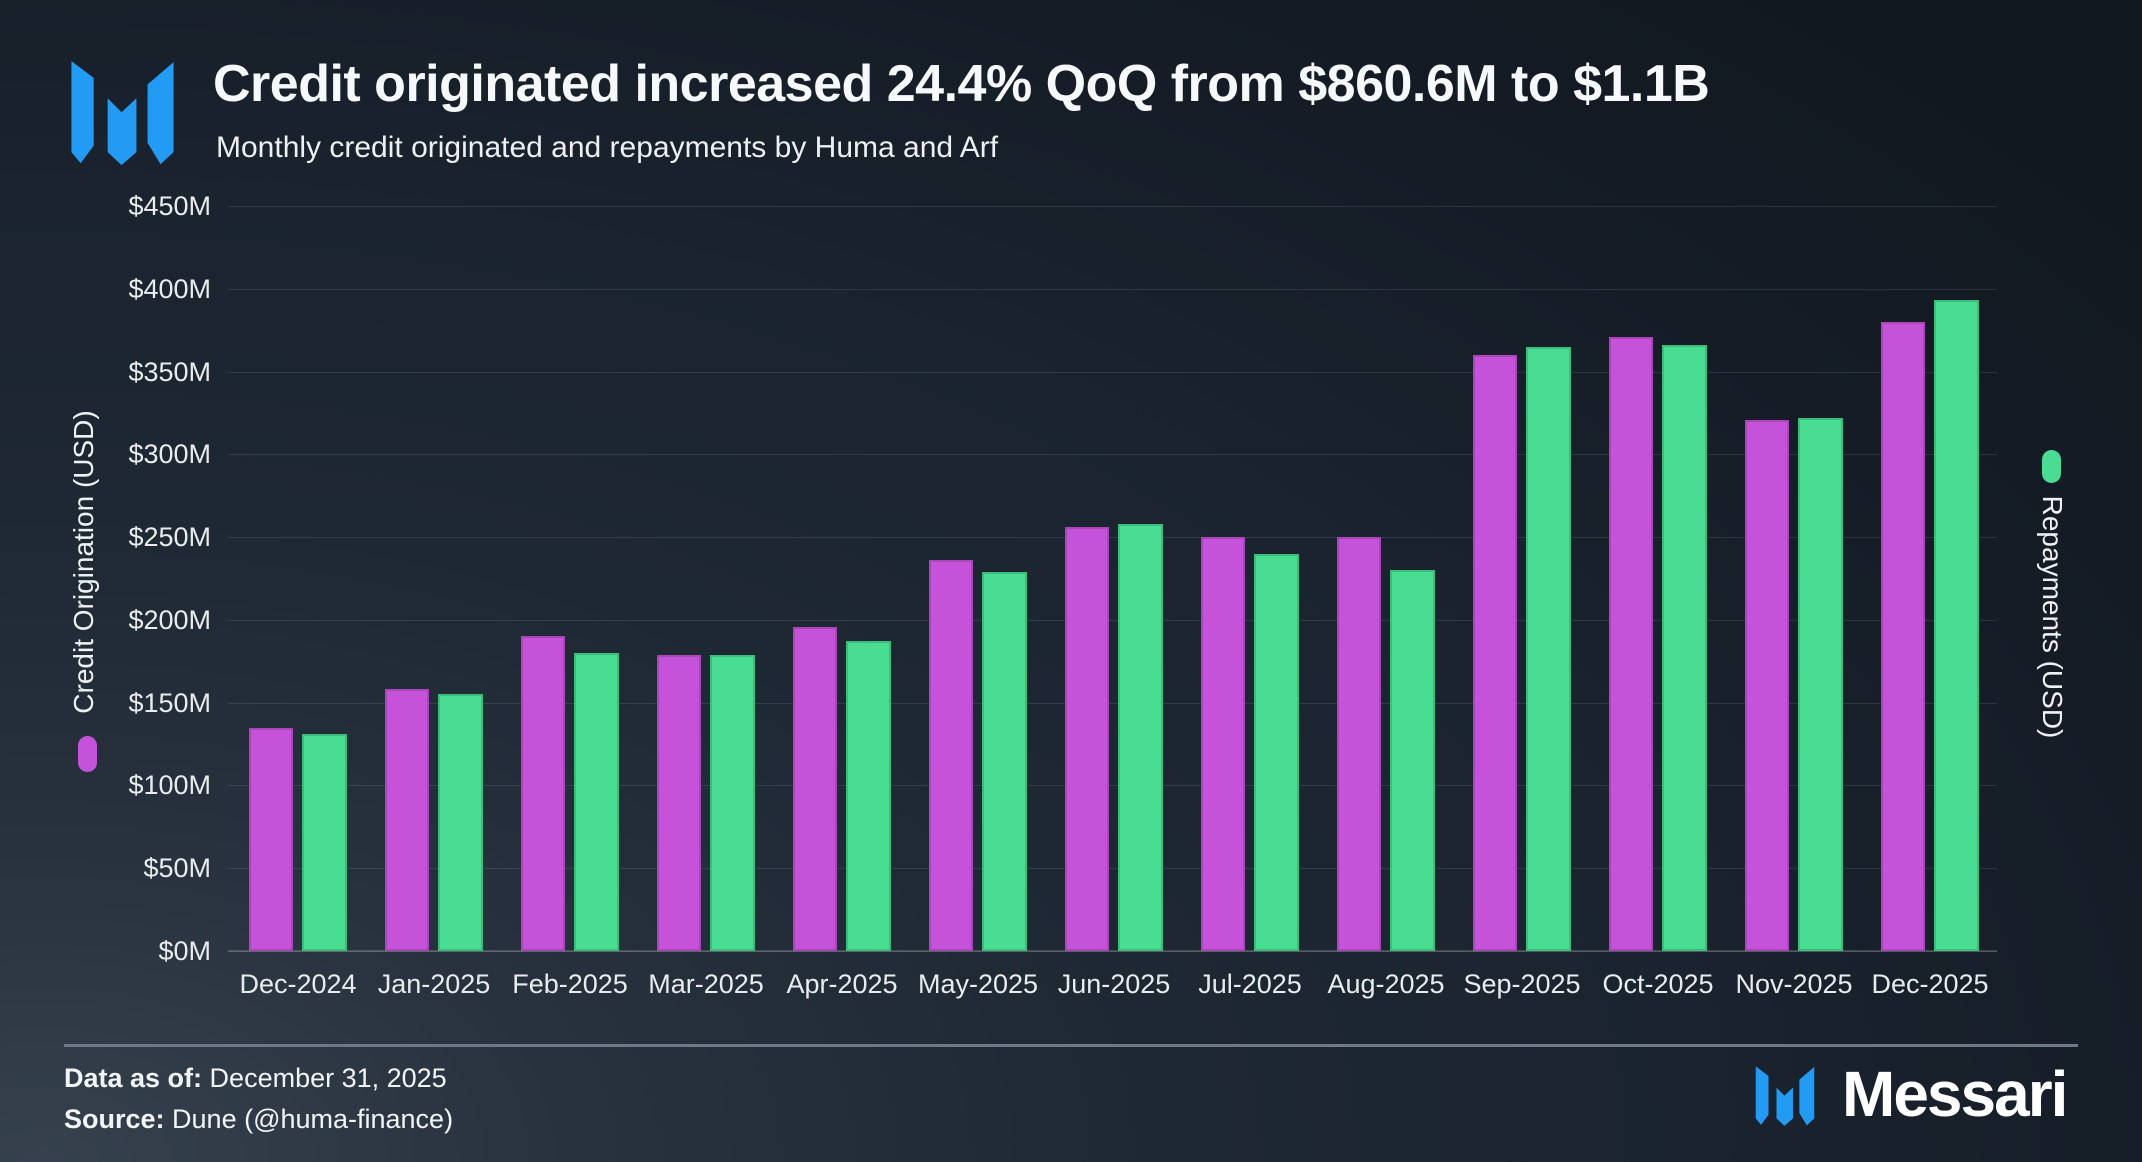 The width and height of the screenshot is (2142, 1162). What do you see at coordinates (1087, 739) in the screenshot?
I see `credit-origination-bar-jun-2025` at bounding box center [1087, 739].